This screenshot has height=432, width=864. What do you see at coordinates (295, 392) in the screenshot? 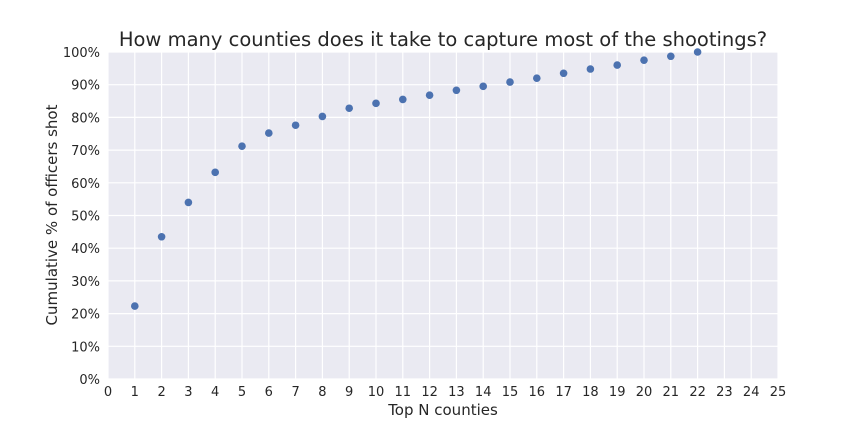
I see `x-tick-label: 7` at bounding box center [295, 392].